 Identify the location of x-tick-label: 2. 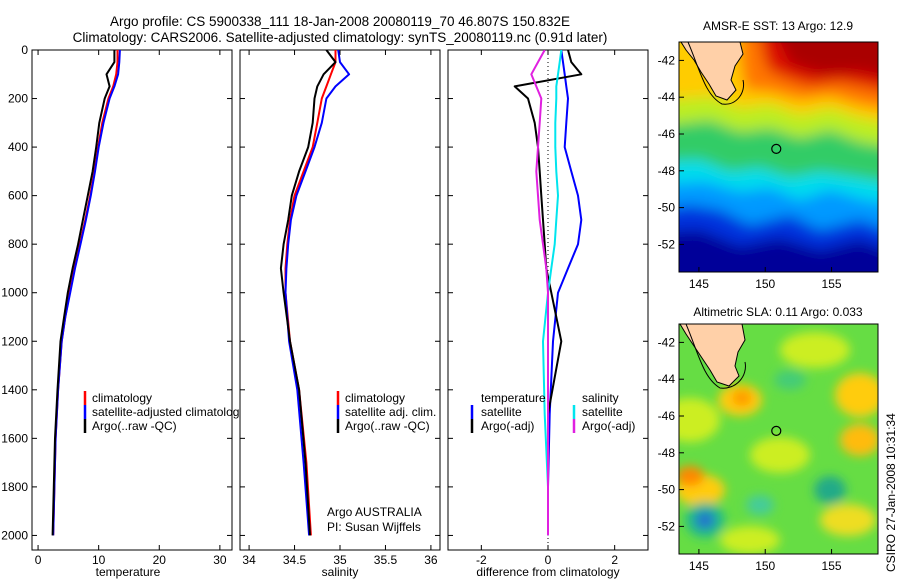
(614, 560).